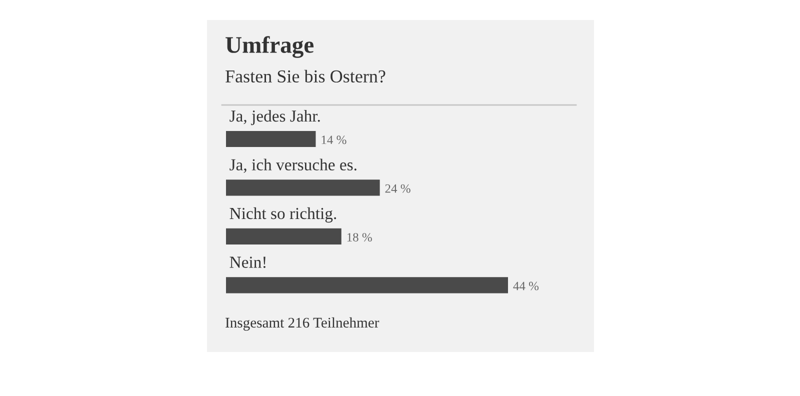 The width and height of the screenshot is (800, 396). I want to click on y-tick-label: Ja, ich versuche es., so click(293, 165).